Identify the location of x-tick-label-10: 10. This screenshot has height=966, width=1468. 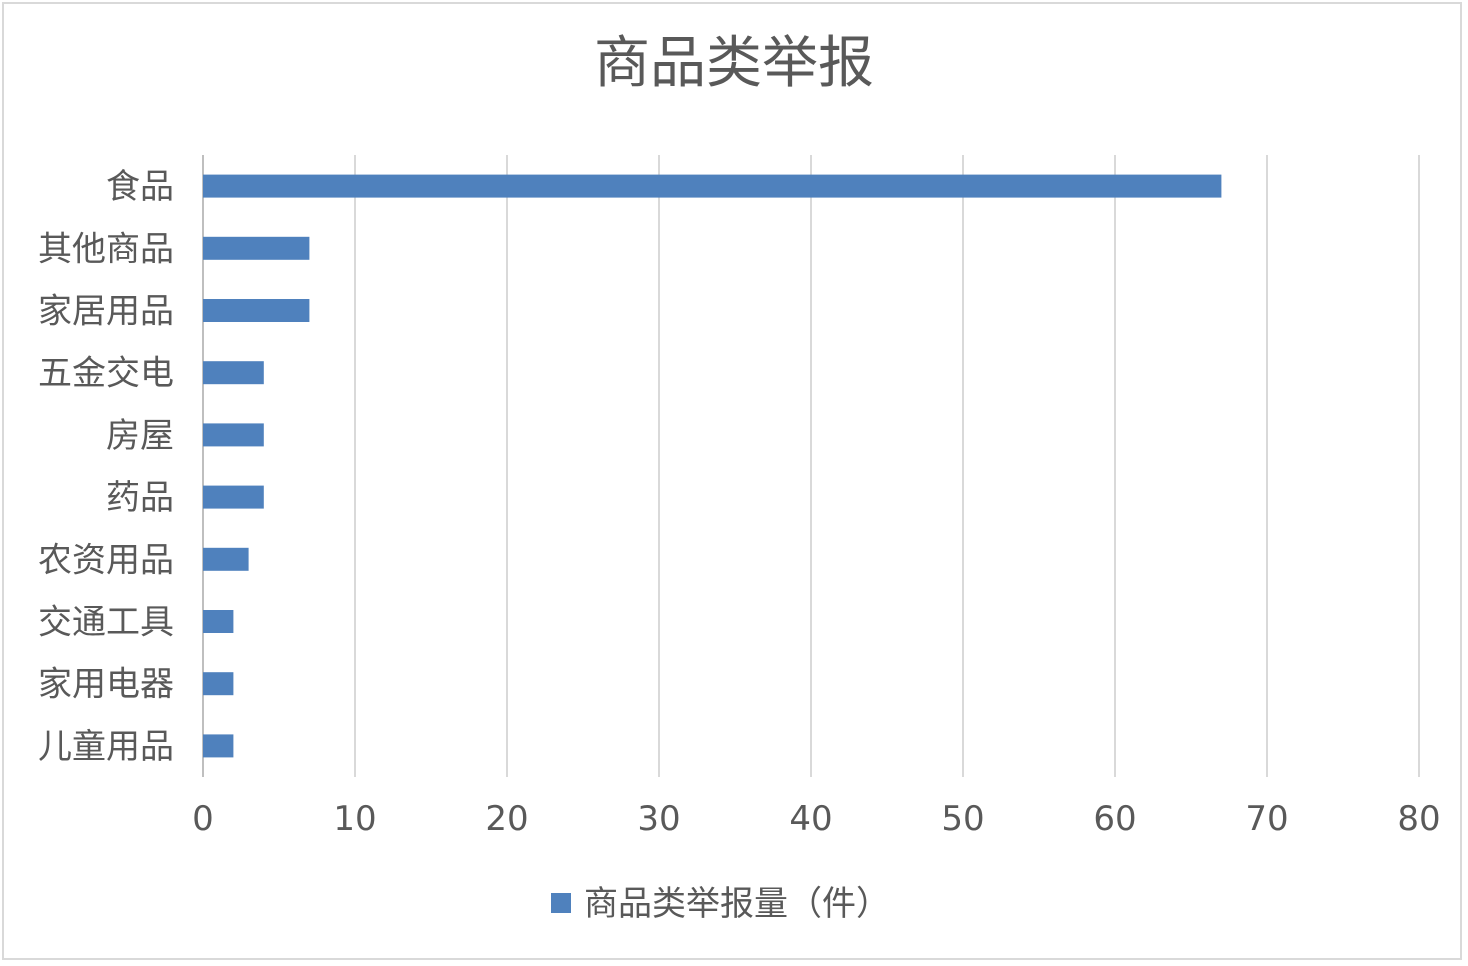
(354, 819).